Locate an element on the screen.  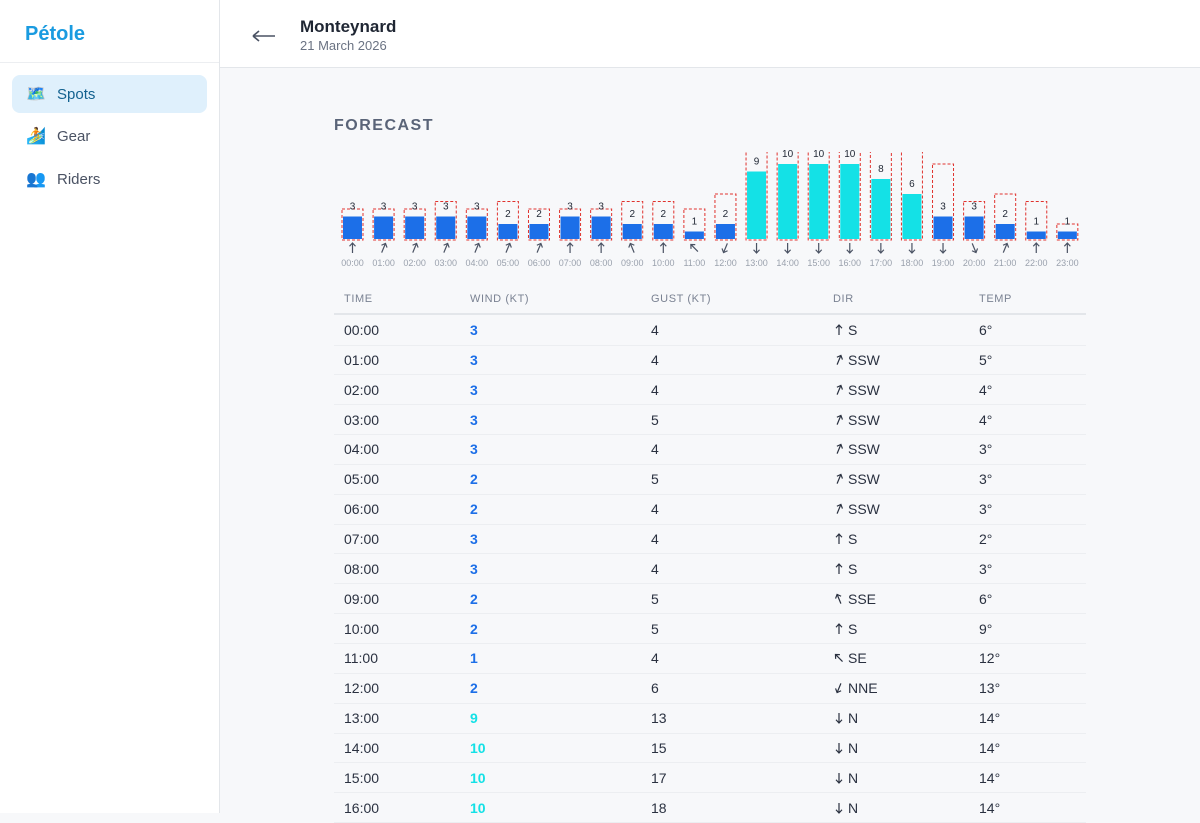
wind-cell: 3 is located at coordinates (474, 359).